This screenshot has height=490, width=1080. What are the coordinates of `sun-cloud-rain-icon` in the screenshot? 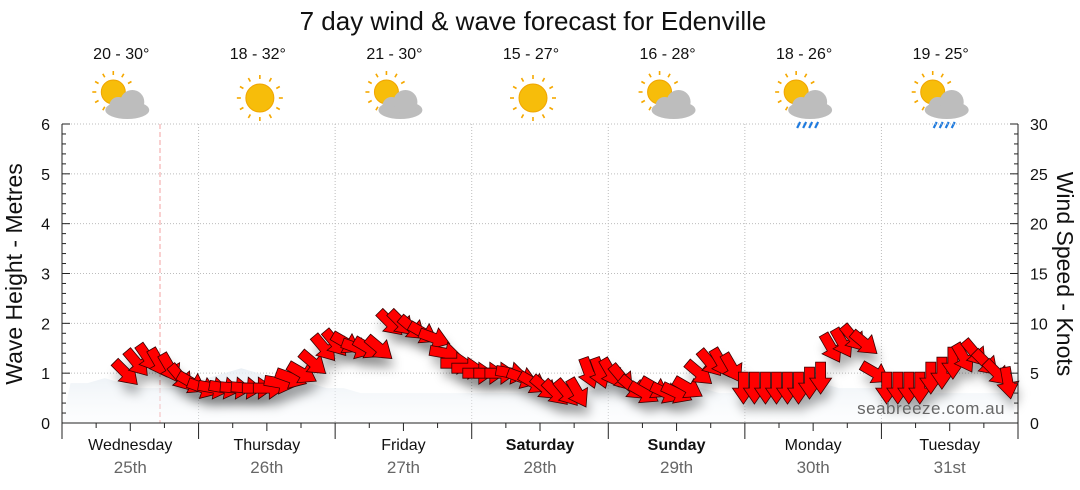 It's located at (804, 100).